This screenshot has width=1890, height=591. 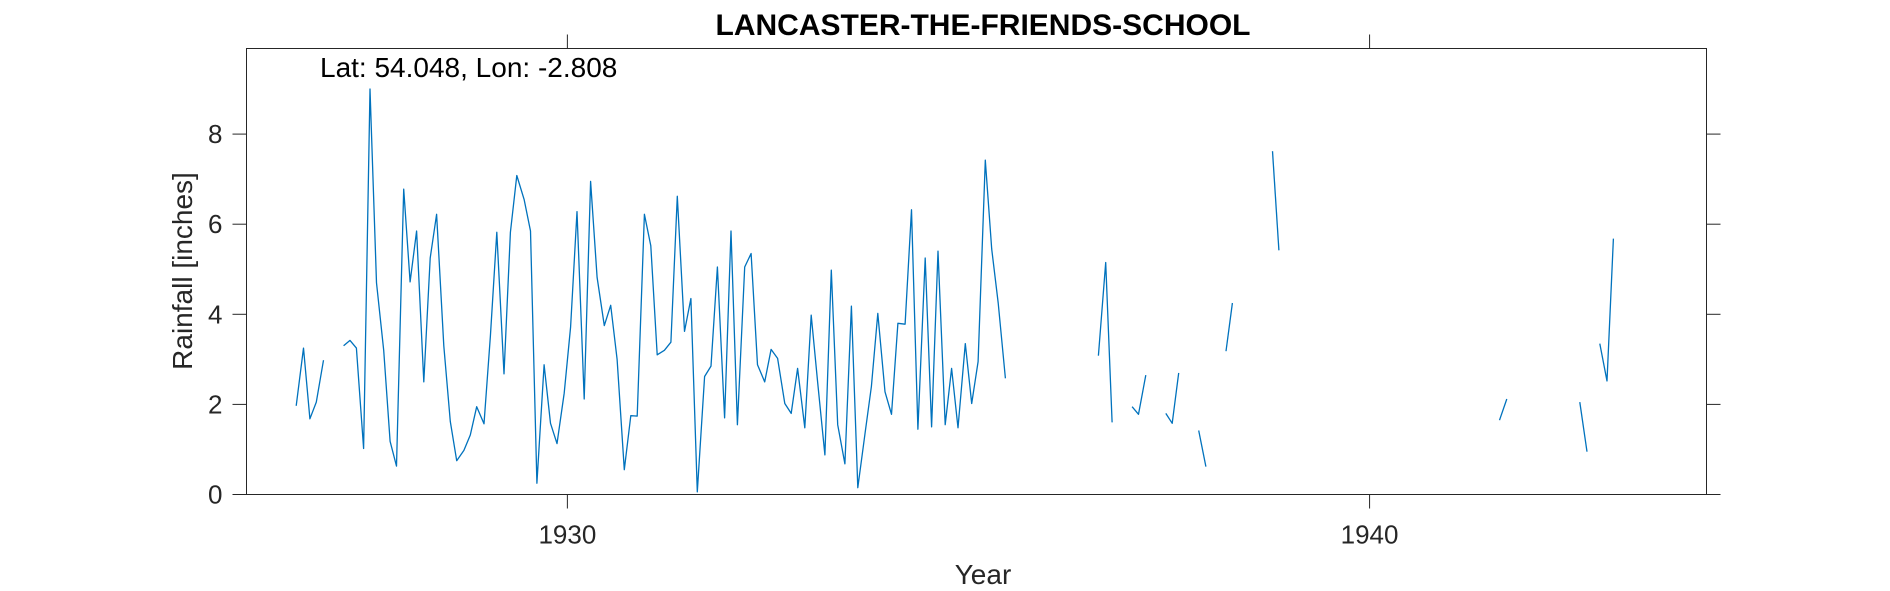 I want to click on x-tick-label: 1940, so click(x=1370, y=535).